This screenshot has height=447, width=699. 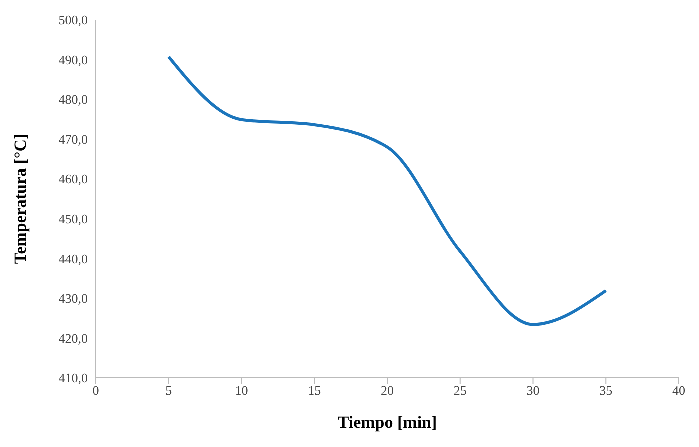 I want to click on y-tick-label: 410,0, so click(x=73, y=378).